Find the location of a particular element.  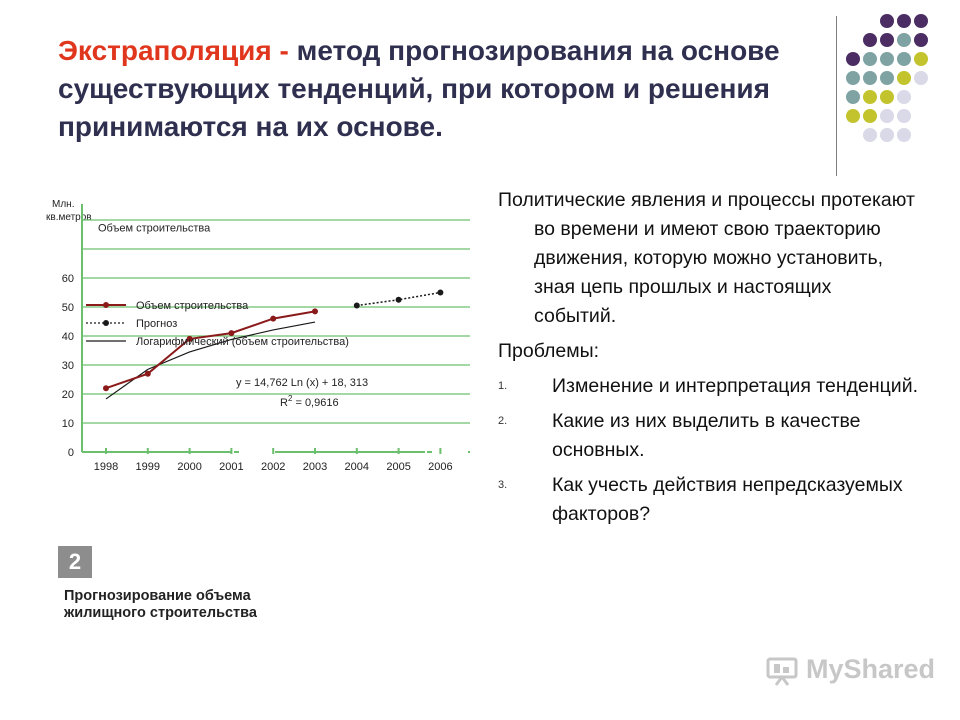

r-squared-superscript: 2 is located at coordinates (290, 398).